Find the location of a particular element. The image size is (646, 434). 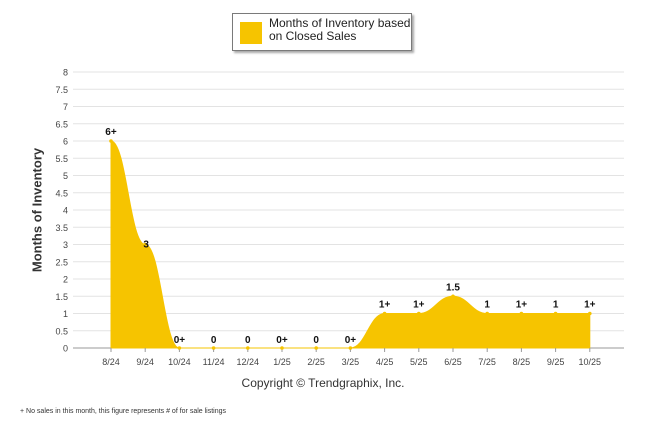

x-tick-label: 6/25 is located at coordinates (453, 362).